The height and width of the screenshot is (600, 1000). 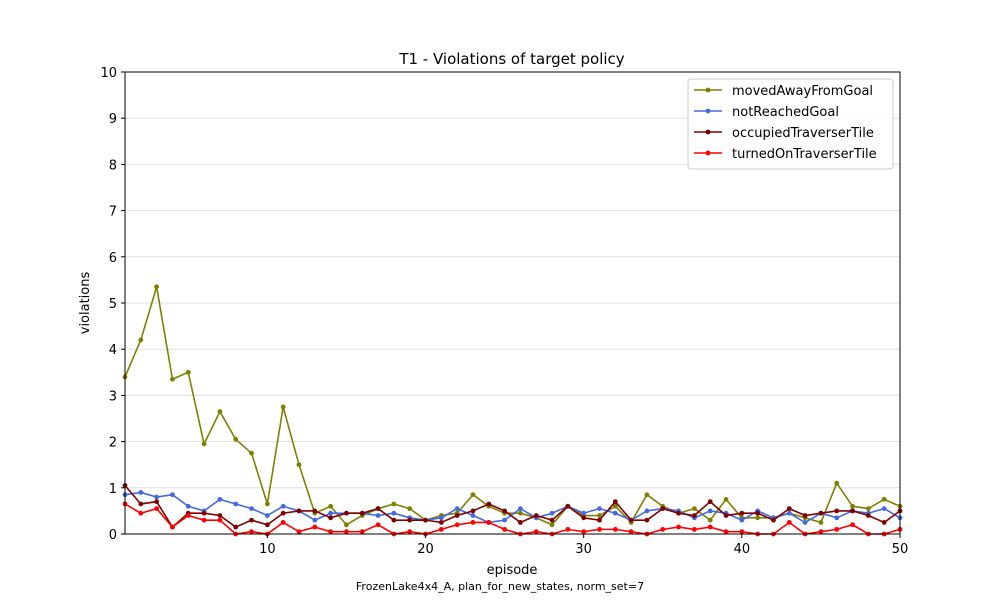 I want to click on x-tick-label: 30, so click(x=583, y=549).